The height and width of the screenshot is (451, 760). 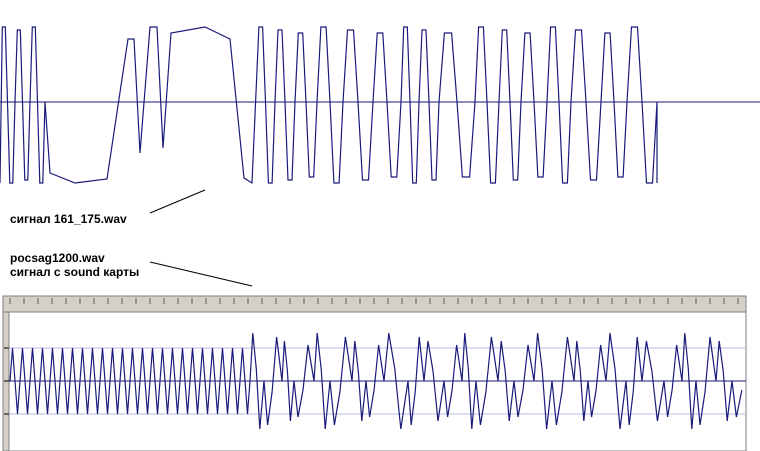 What do you see at coordinates (177, 201) in the screenshot?
I see `pointer-line-signal` at bounding box center [177, 201].